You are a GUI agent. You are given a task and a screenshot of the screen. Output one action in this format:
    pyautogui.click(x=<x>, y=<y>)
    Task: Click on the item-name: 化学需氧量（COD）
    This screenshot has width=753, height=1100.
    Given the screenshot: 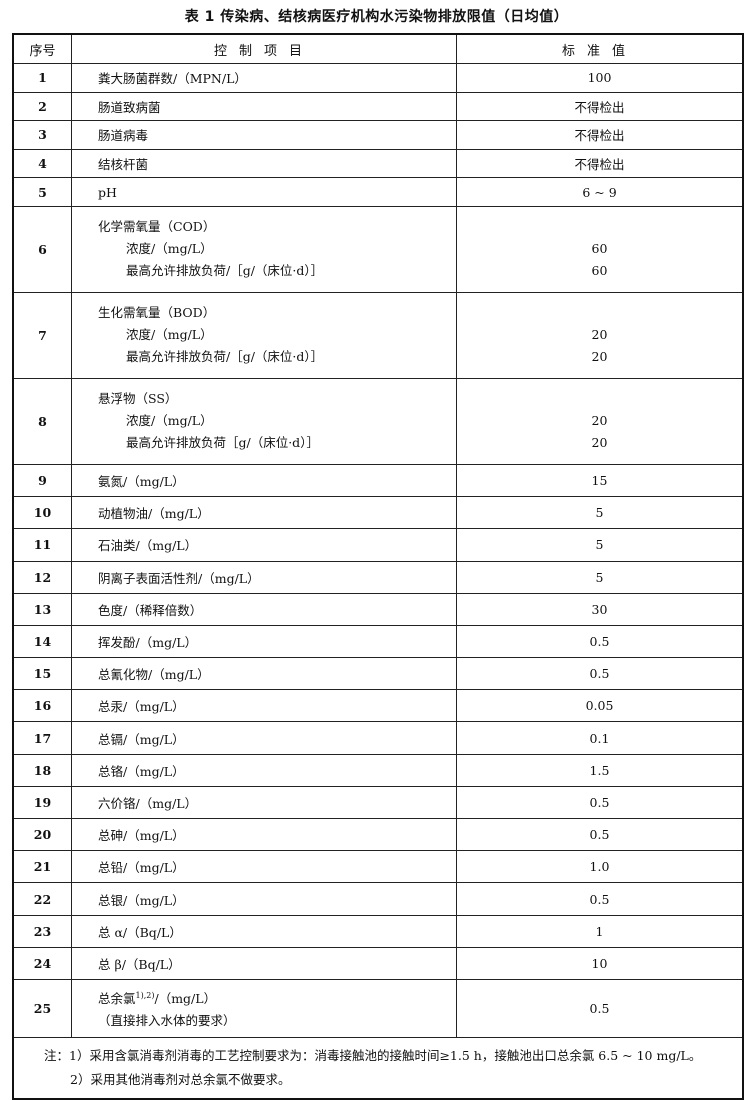 What is the action you would take?
    pyautogui.click(x=157, y=227)
    